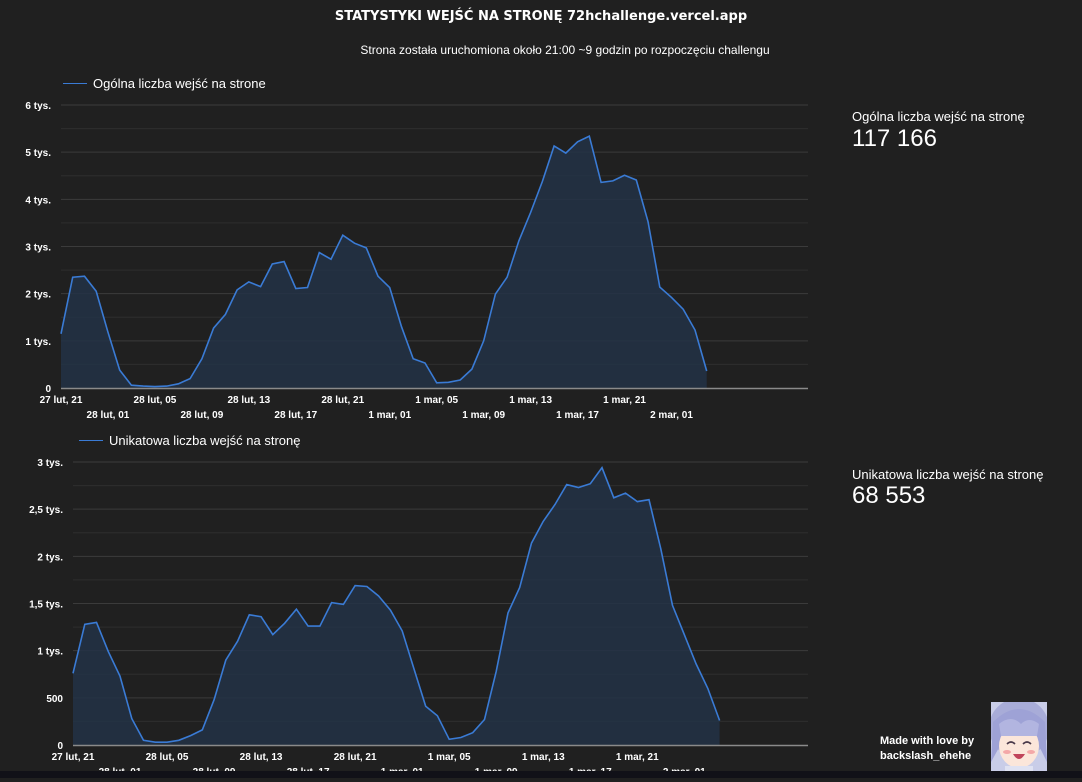 This screenshot has width=1082, height=782. Describe the element at coordinates (927, 741) in the screenshot. I see `footer-line-1: Made with love by` at that location.